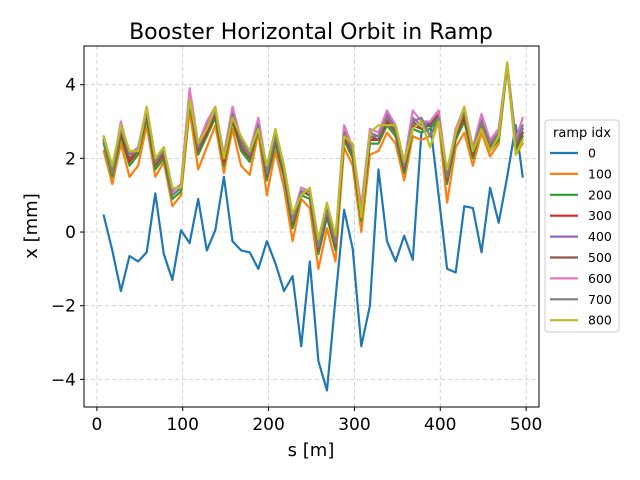  I want to click on x-tick-label: 0, so click(96, 425).